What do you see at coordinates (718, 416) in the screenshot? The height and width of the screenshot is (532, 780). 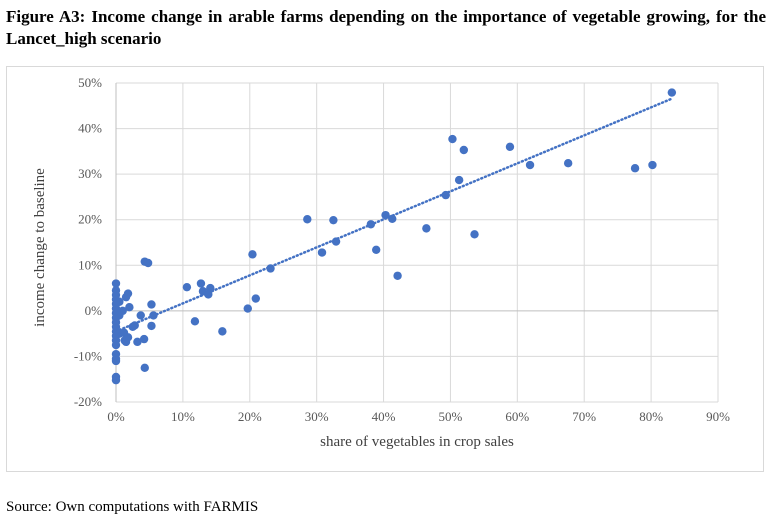 I see `x-tick-label: 90%` at bounding box center [718, 416].